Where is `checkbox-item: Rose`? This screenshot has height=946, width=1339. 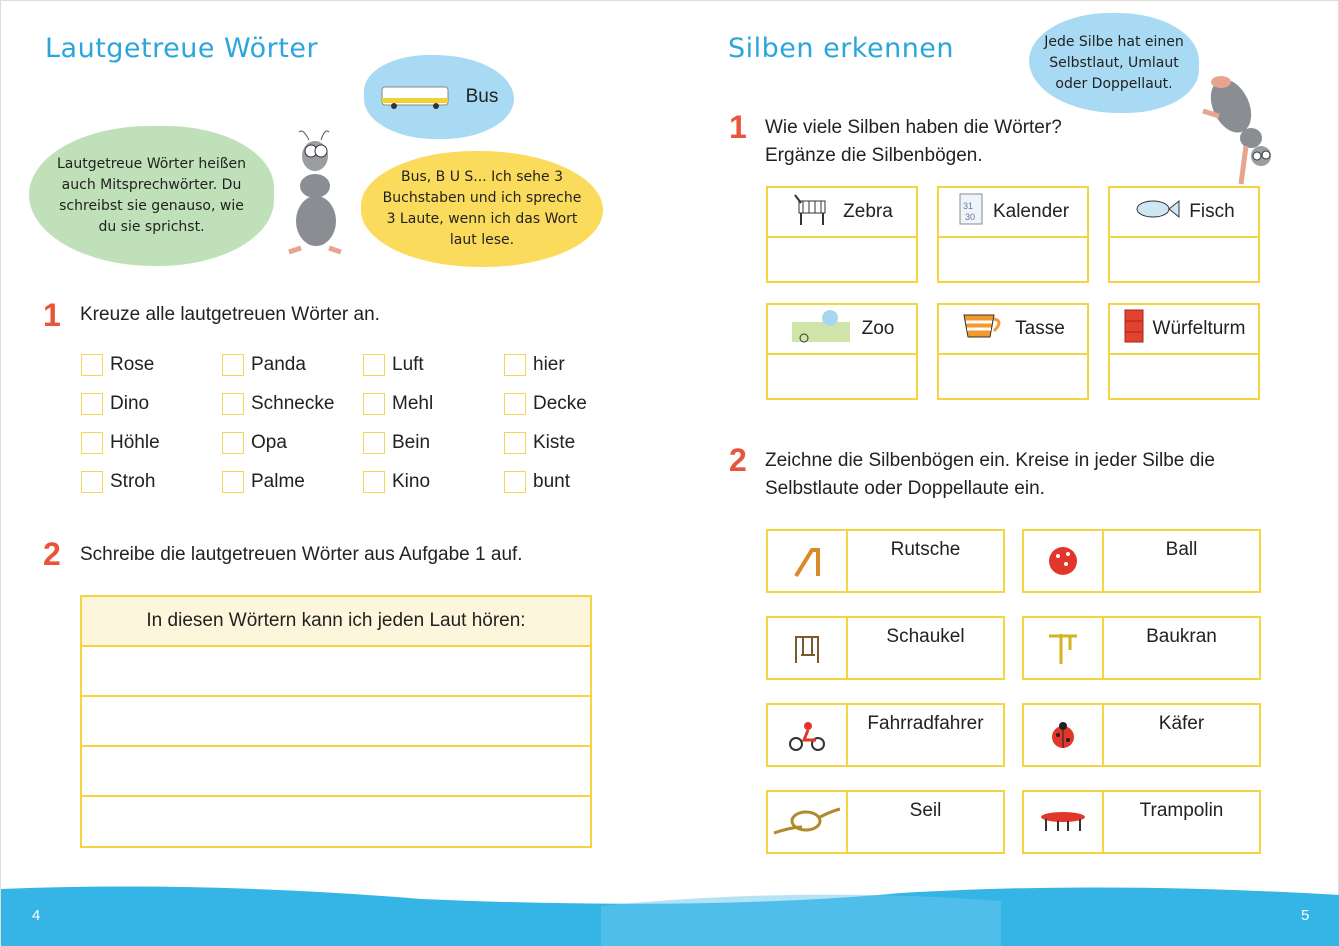
checkbox-item: Rose is located at coordinates (117, 365).